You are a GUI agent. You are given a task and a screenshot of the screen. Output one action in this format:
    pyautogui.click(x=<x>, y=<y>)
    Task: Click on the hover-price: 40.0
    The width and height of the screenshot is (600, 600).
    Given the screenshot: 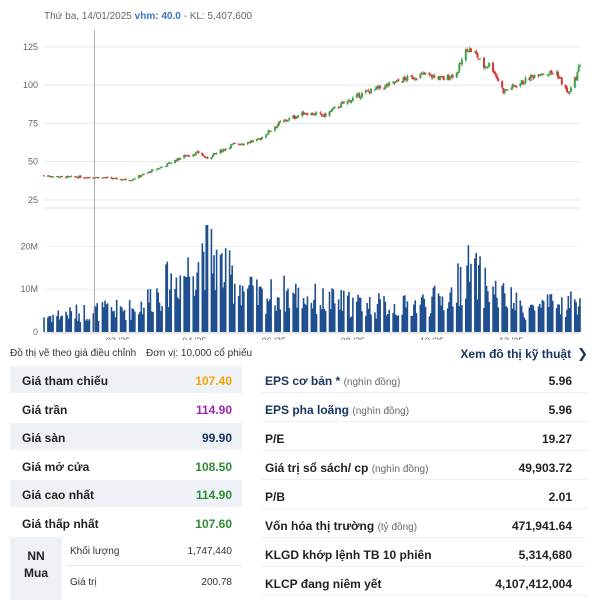 What is the action you would take?
    pyautogui.click(x=171, y=16)
    